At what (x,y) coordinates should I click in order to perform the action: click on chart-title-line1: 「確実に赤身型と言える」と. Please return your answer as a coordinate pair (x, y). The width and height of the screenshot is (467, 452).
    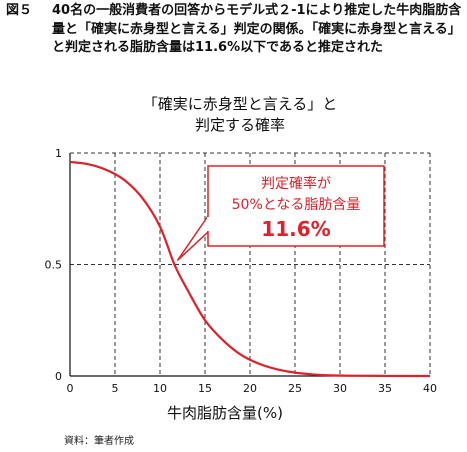
    Looking at the image, I should click on (240, 104).